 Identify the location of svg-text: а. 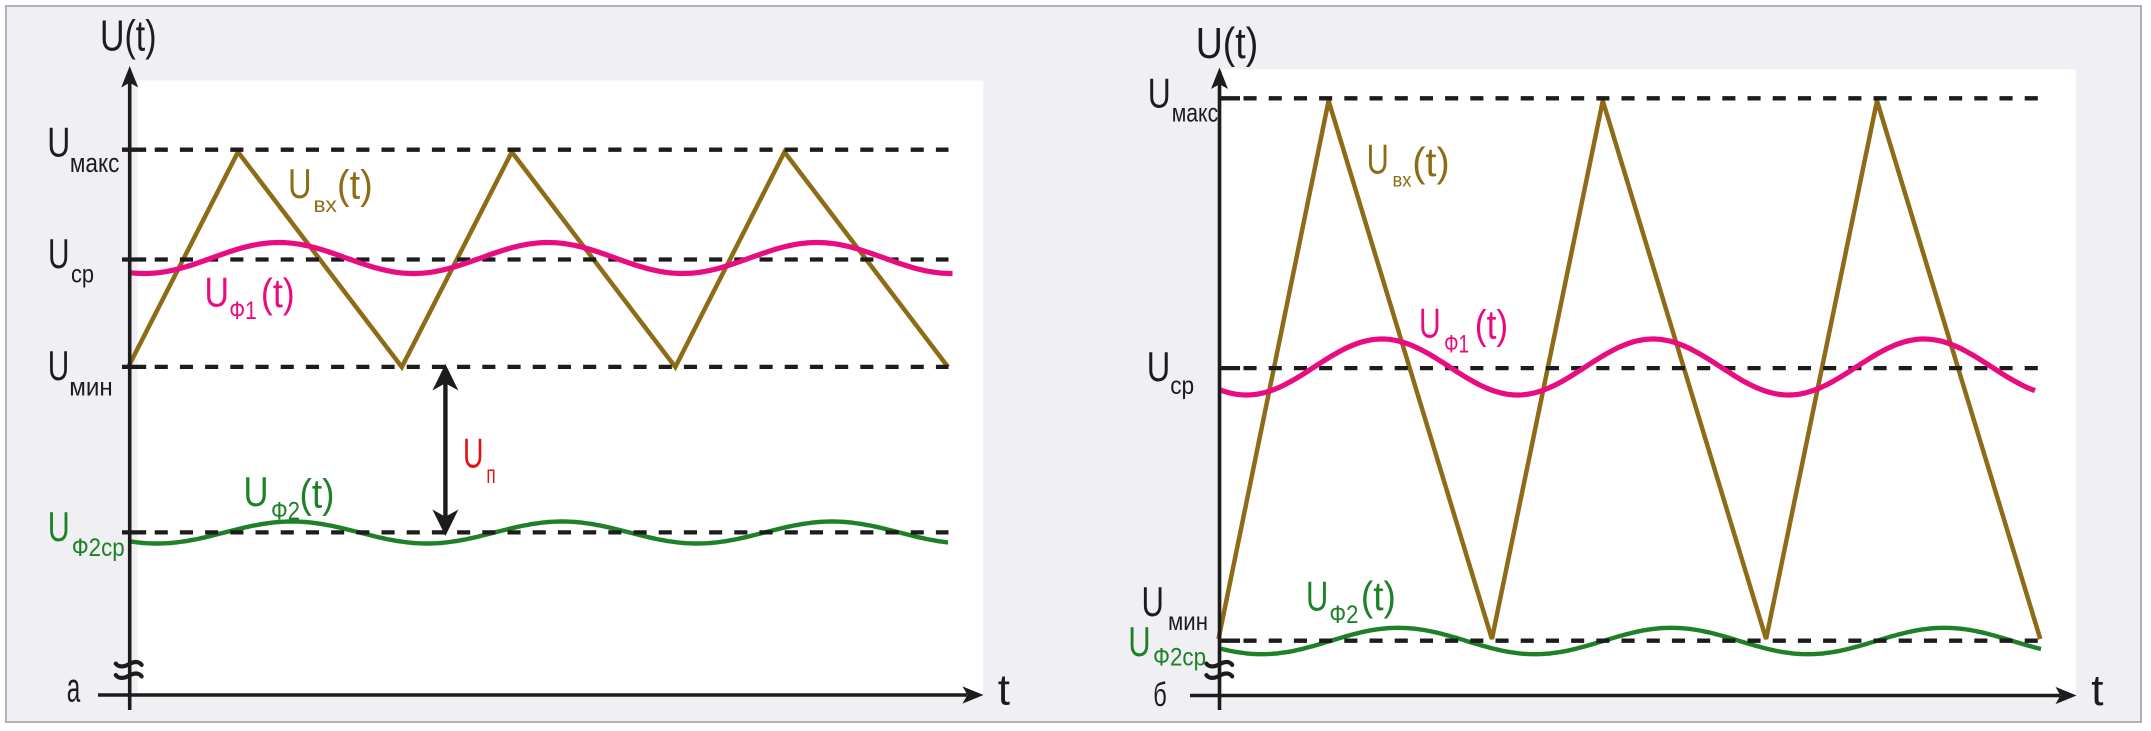
(74, 687).